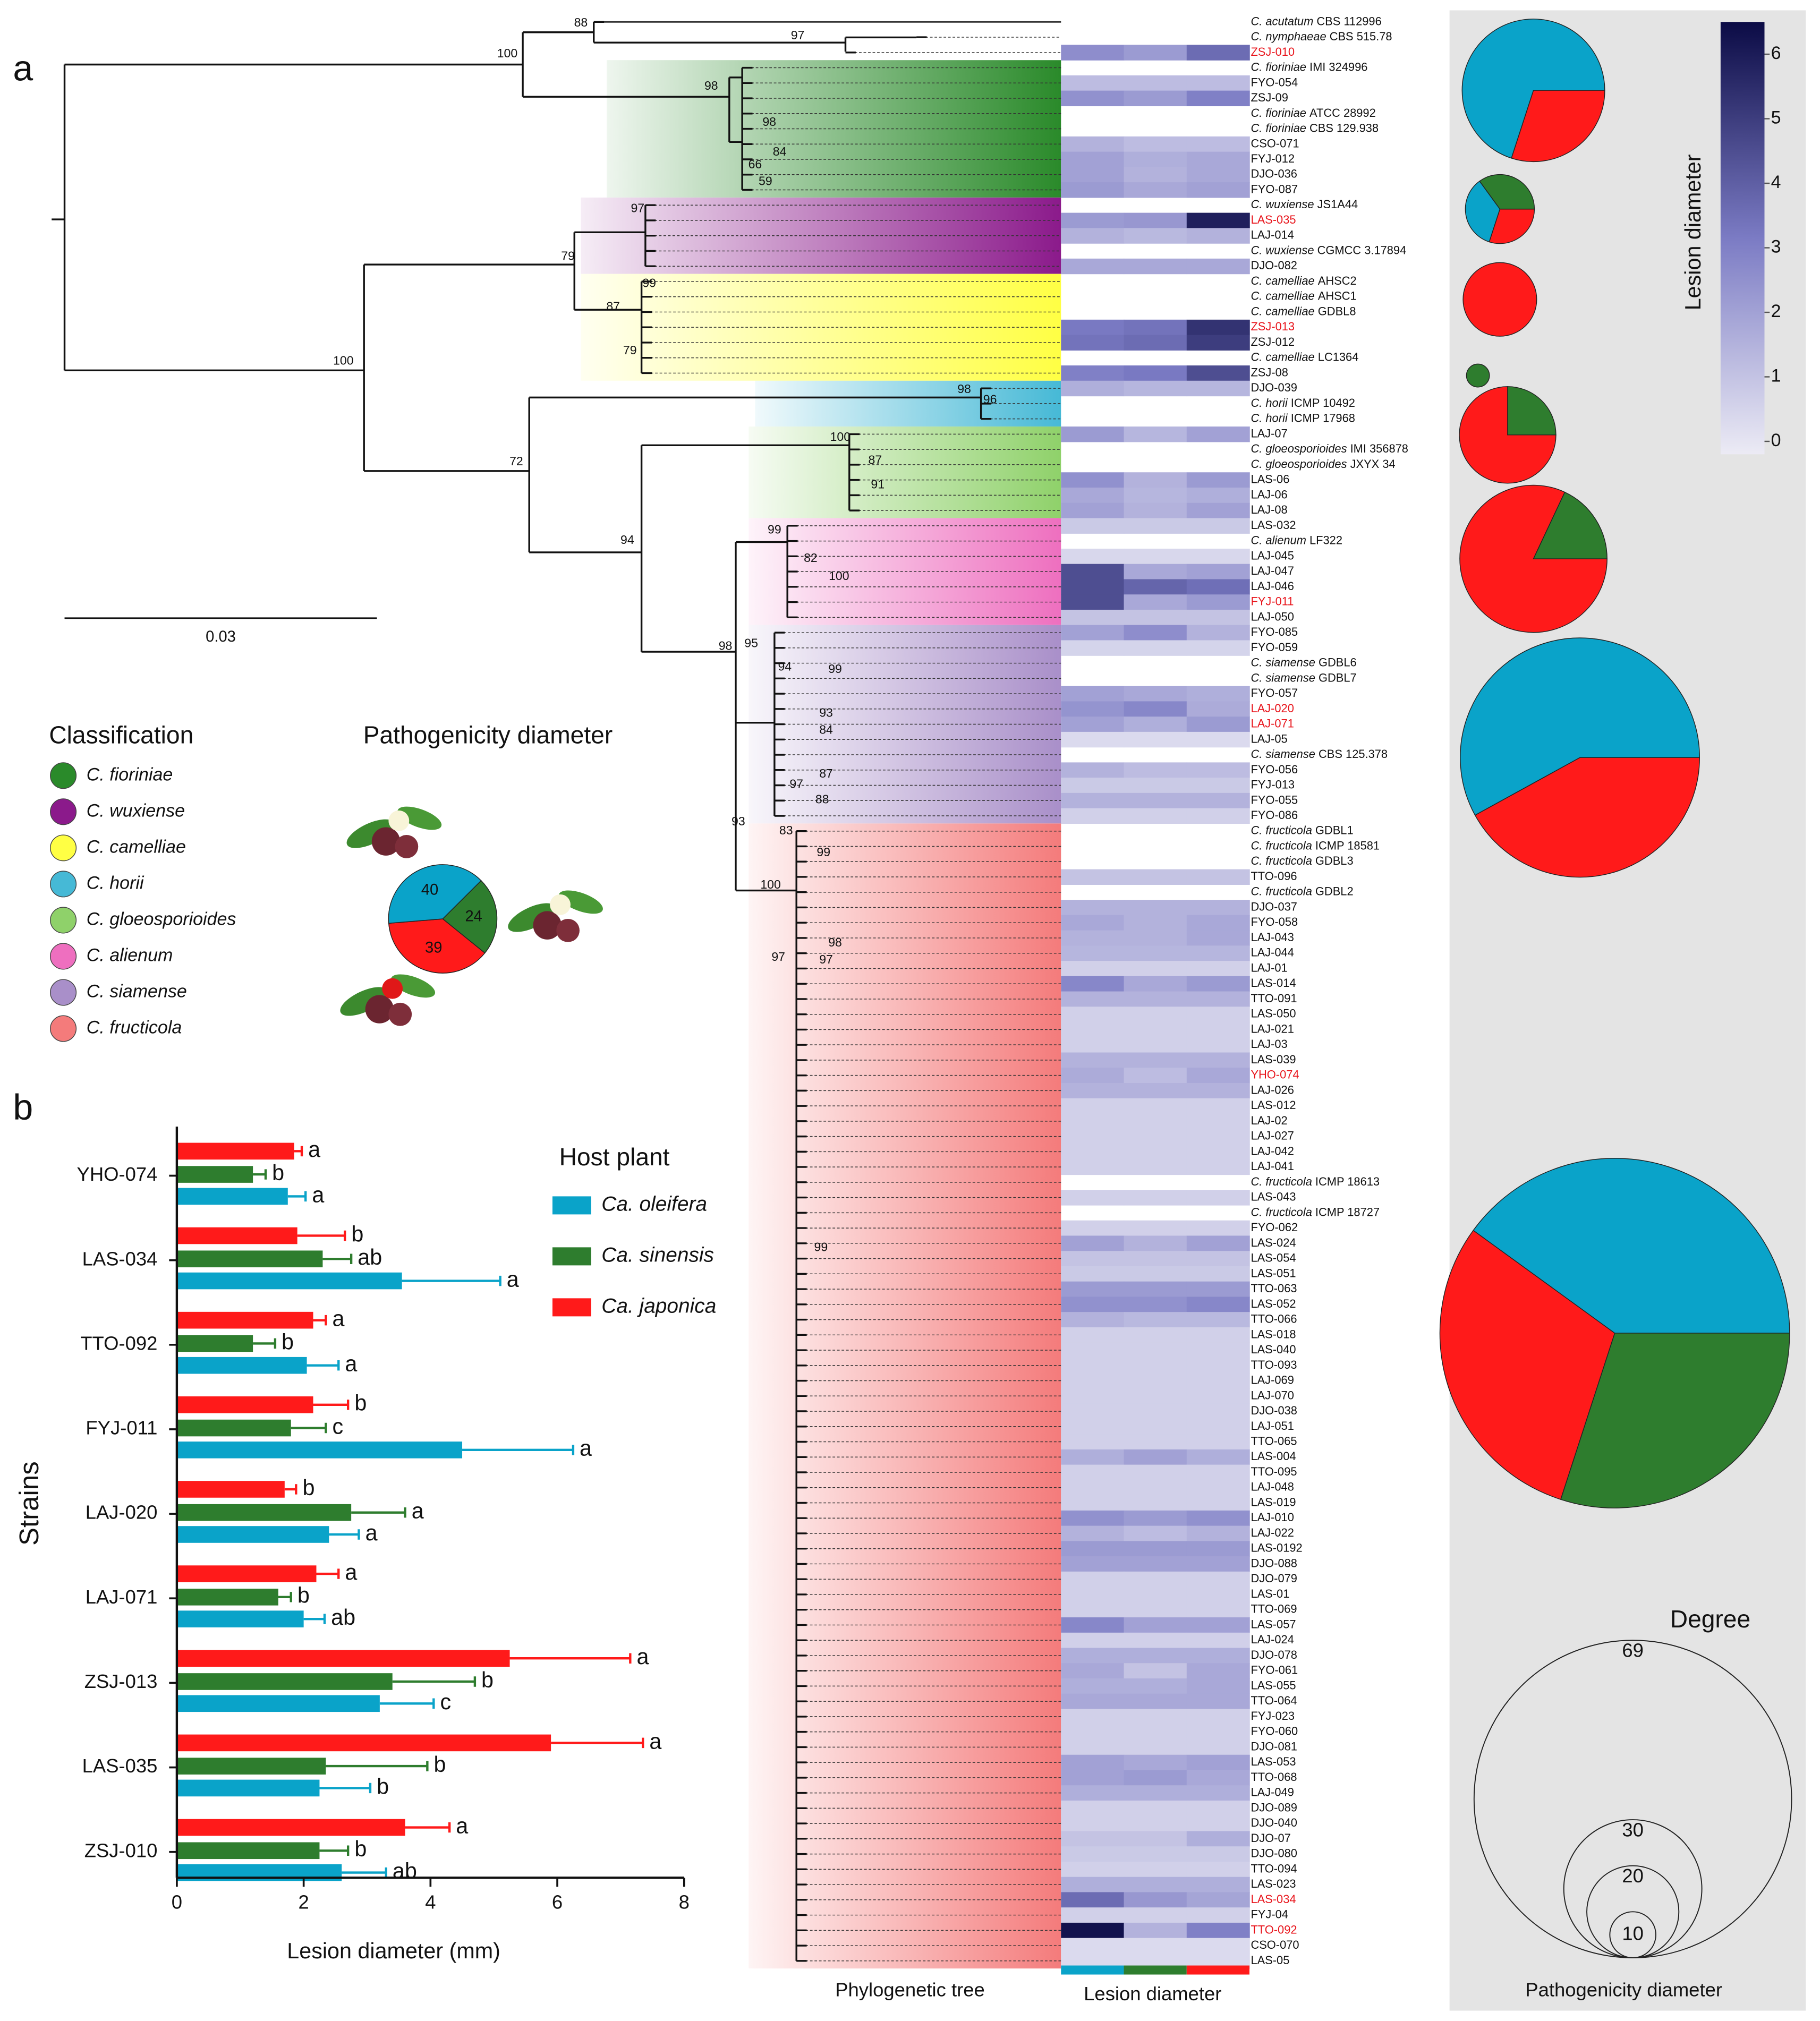 The height and width of the screenshot is (2021, 1820). Describe the element at coordinates (414, 986) in the screenshot. I see `leaf-decoration` at that location.